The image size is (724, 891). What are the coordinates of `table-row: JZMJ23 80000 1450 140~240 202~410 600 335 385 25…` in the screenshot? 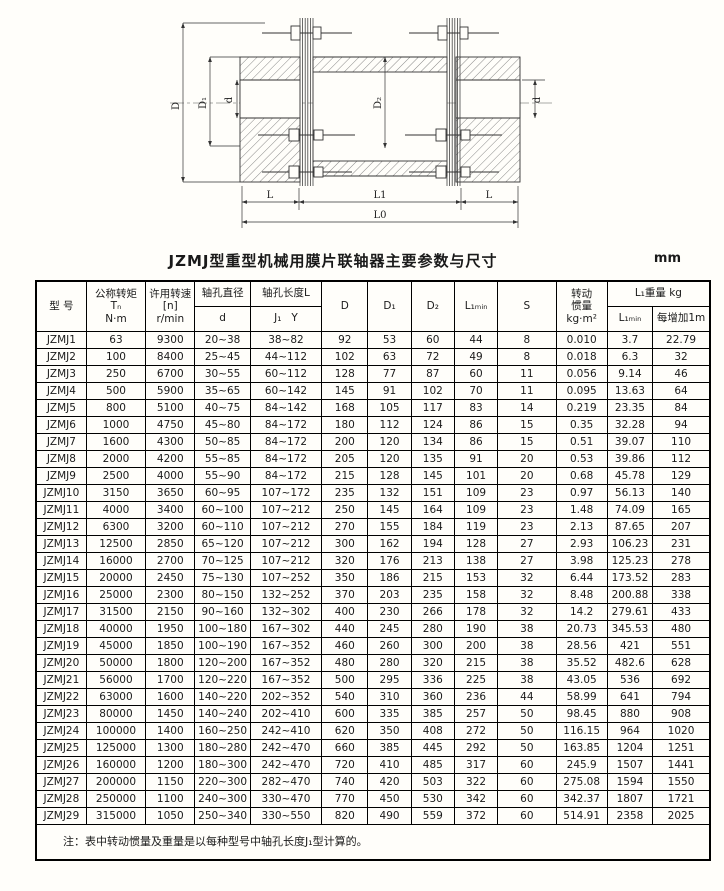 It's located at (373, 714).